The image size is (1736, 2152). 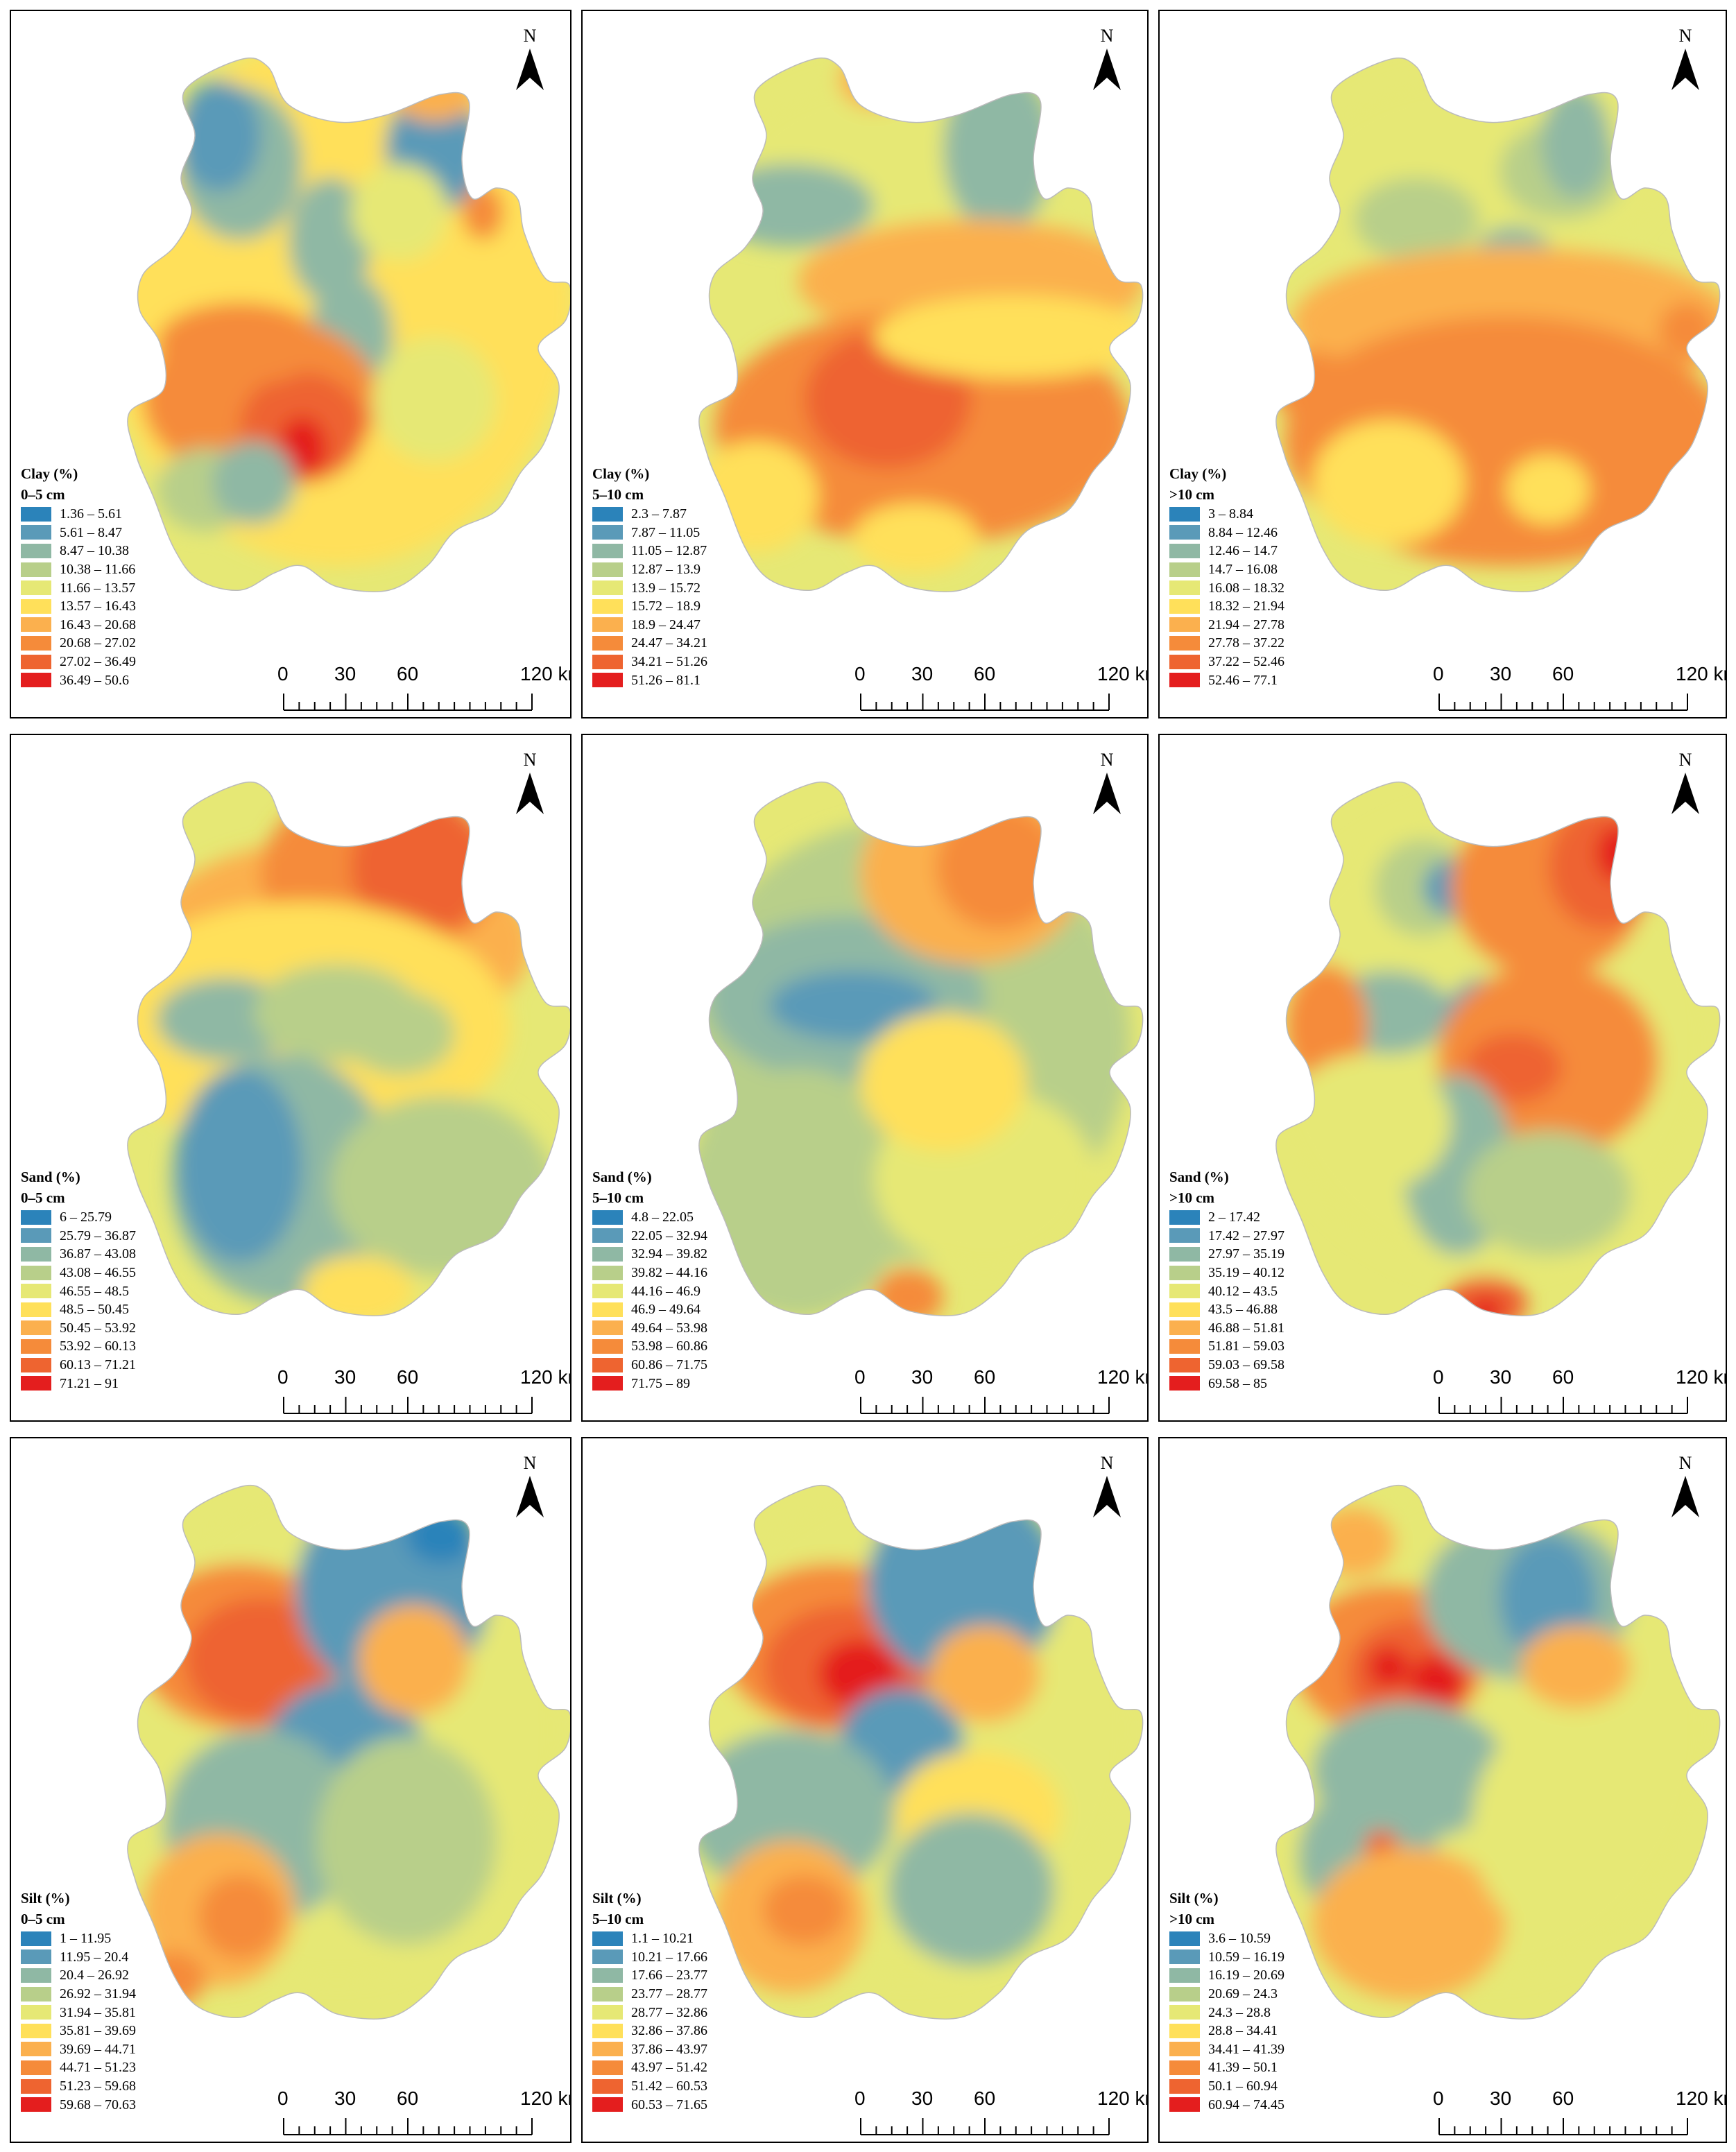 What do you see at coordinates (79, 1938) in the screenshot?
I see `legend-entry: 1 – 11.95` at bounding box center [79, 1938].